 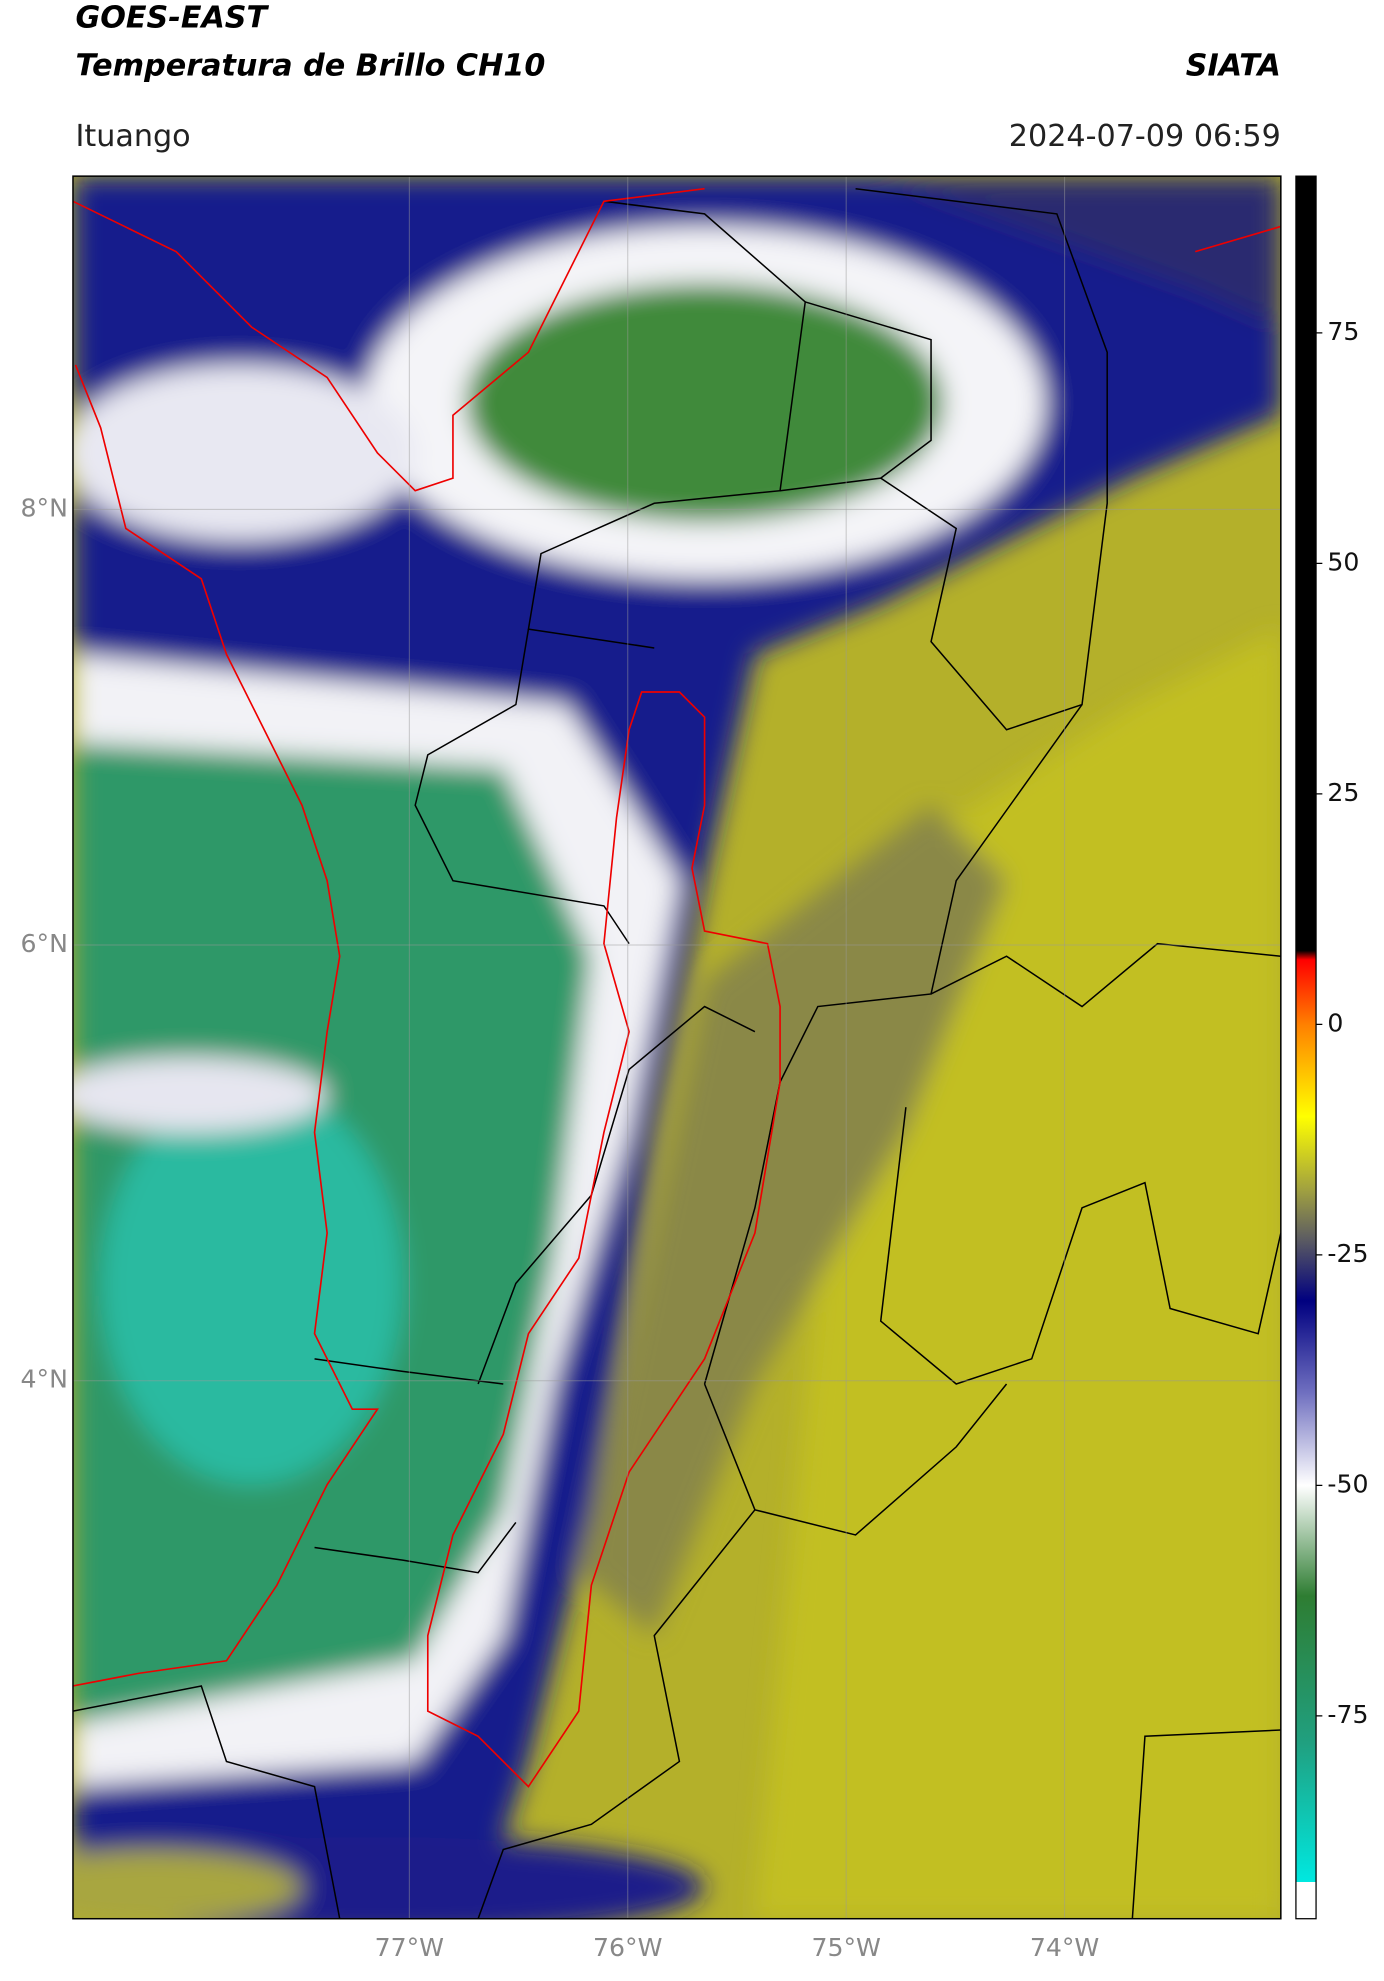 What do you see at coordinates (410, 1947) in the screenshot?
I see `x-tick-label: 77°W` at bounding box center [410, 1947].